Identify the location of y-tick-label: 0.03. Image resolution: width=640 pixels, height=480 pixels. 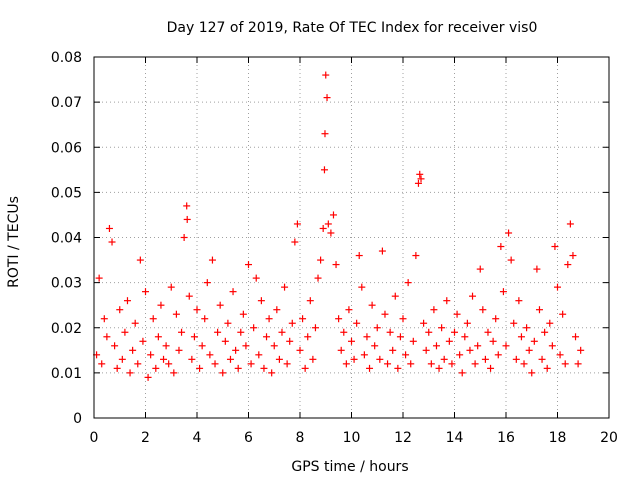
(66, 284).